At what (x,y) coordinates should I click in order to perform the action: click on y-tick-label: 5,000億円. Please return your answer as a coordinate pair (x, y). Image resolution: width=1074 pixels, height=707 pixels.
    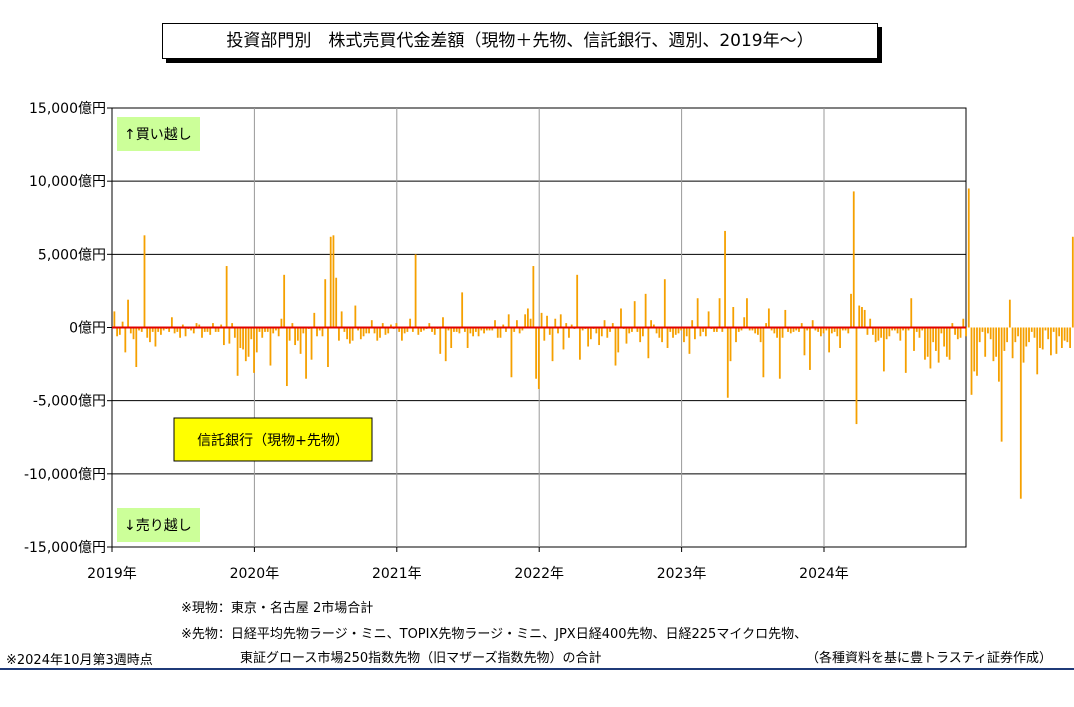
    Looking at the image, I should click on (72, 255).